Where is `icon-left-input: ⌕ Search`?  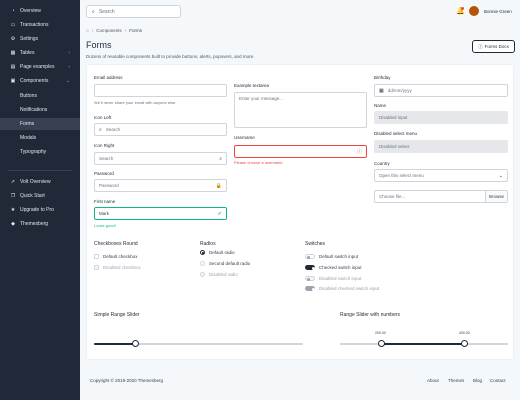 icon-left-input: ⌕ Search is located at coordinates (160, 129).